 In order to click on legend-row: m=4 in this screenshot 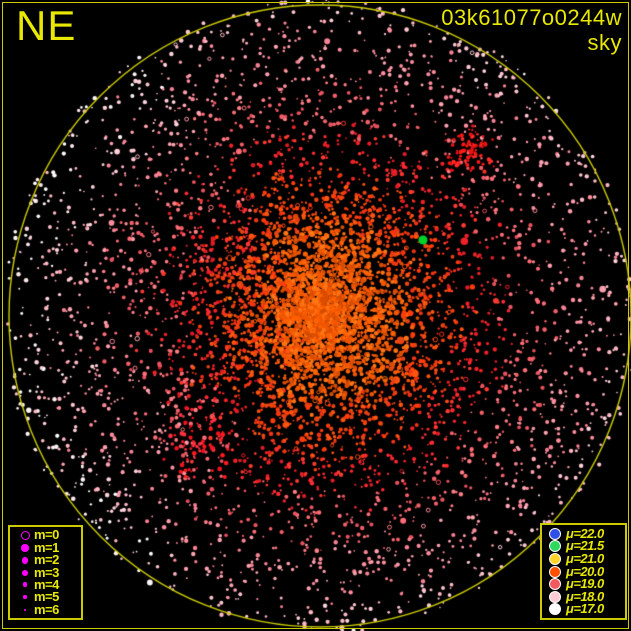, I will do `click(48, 584)`.